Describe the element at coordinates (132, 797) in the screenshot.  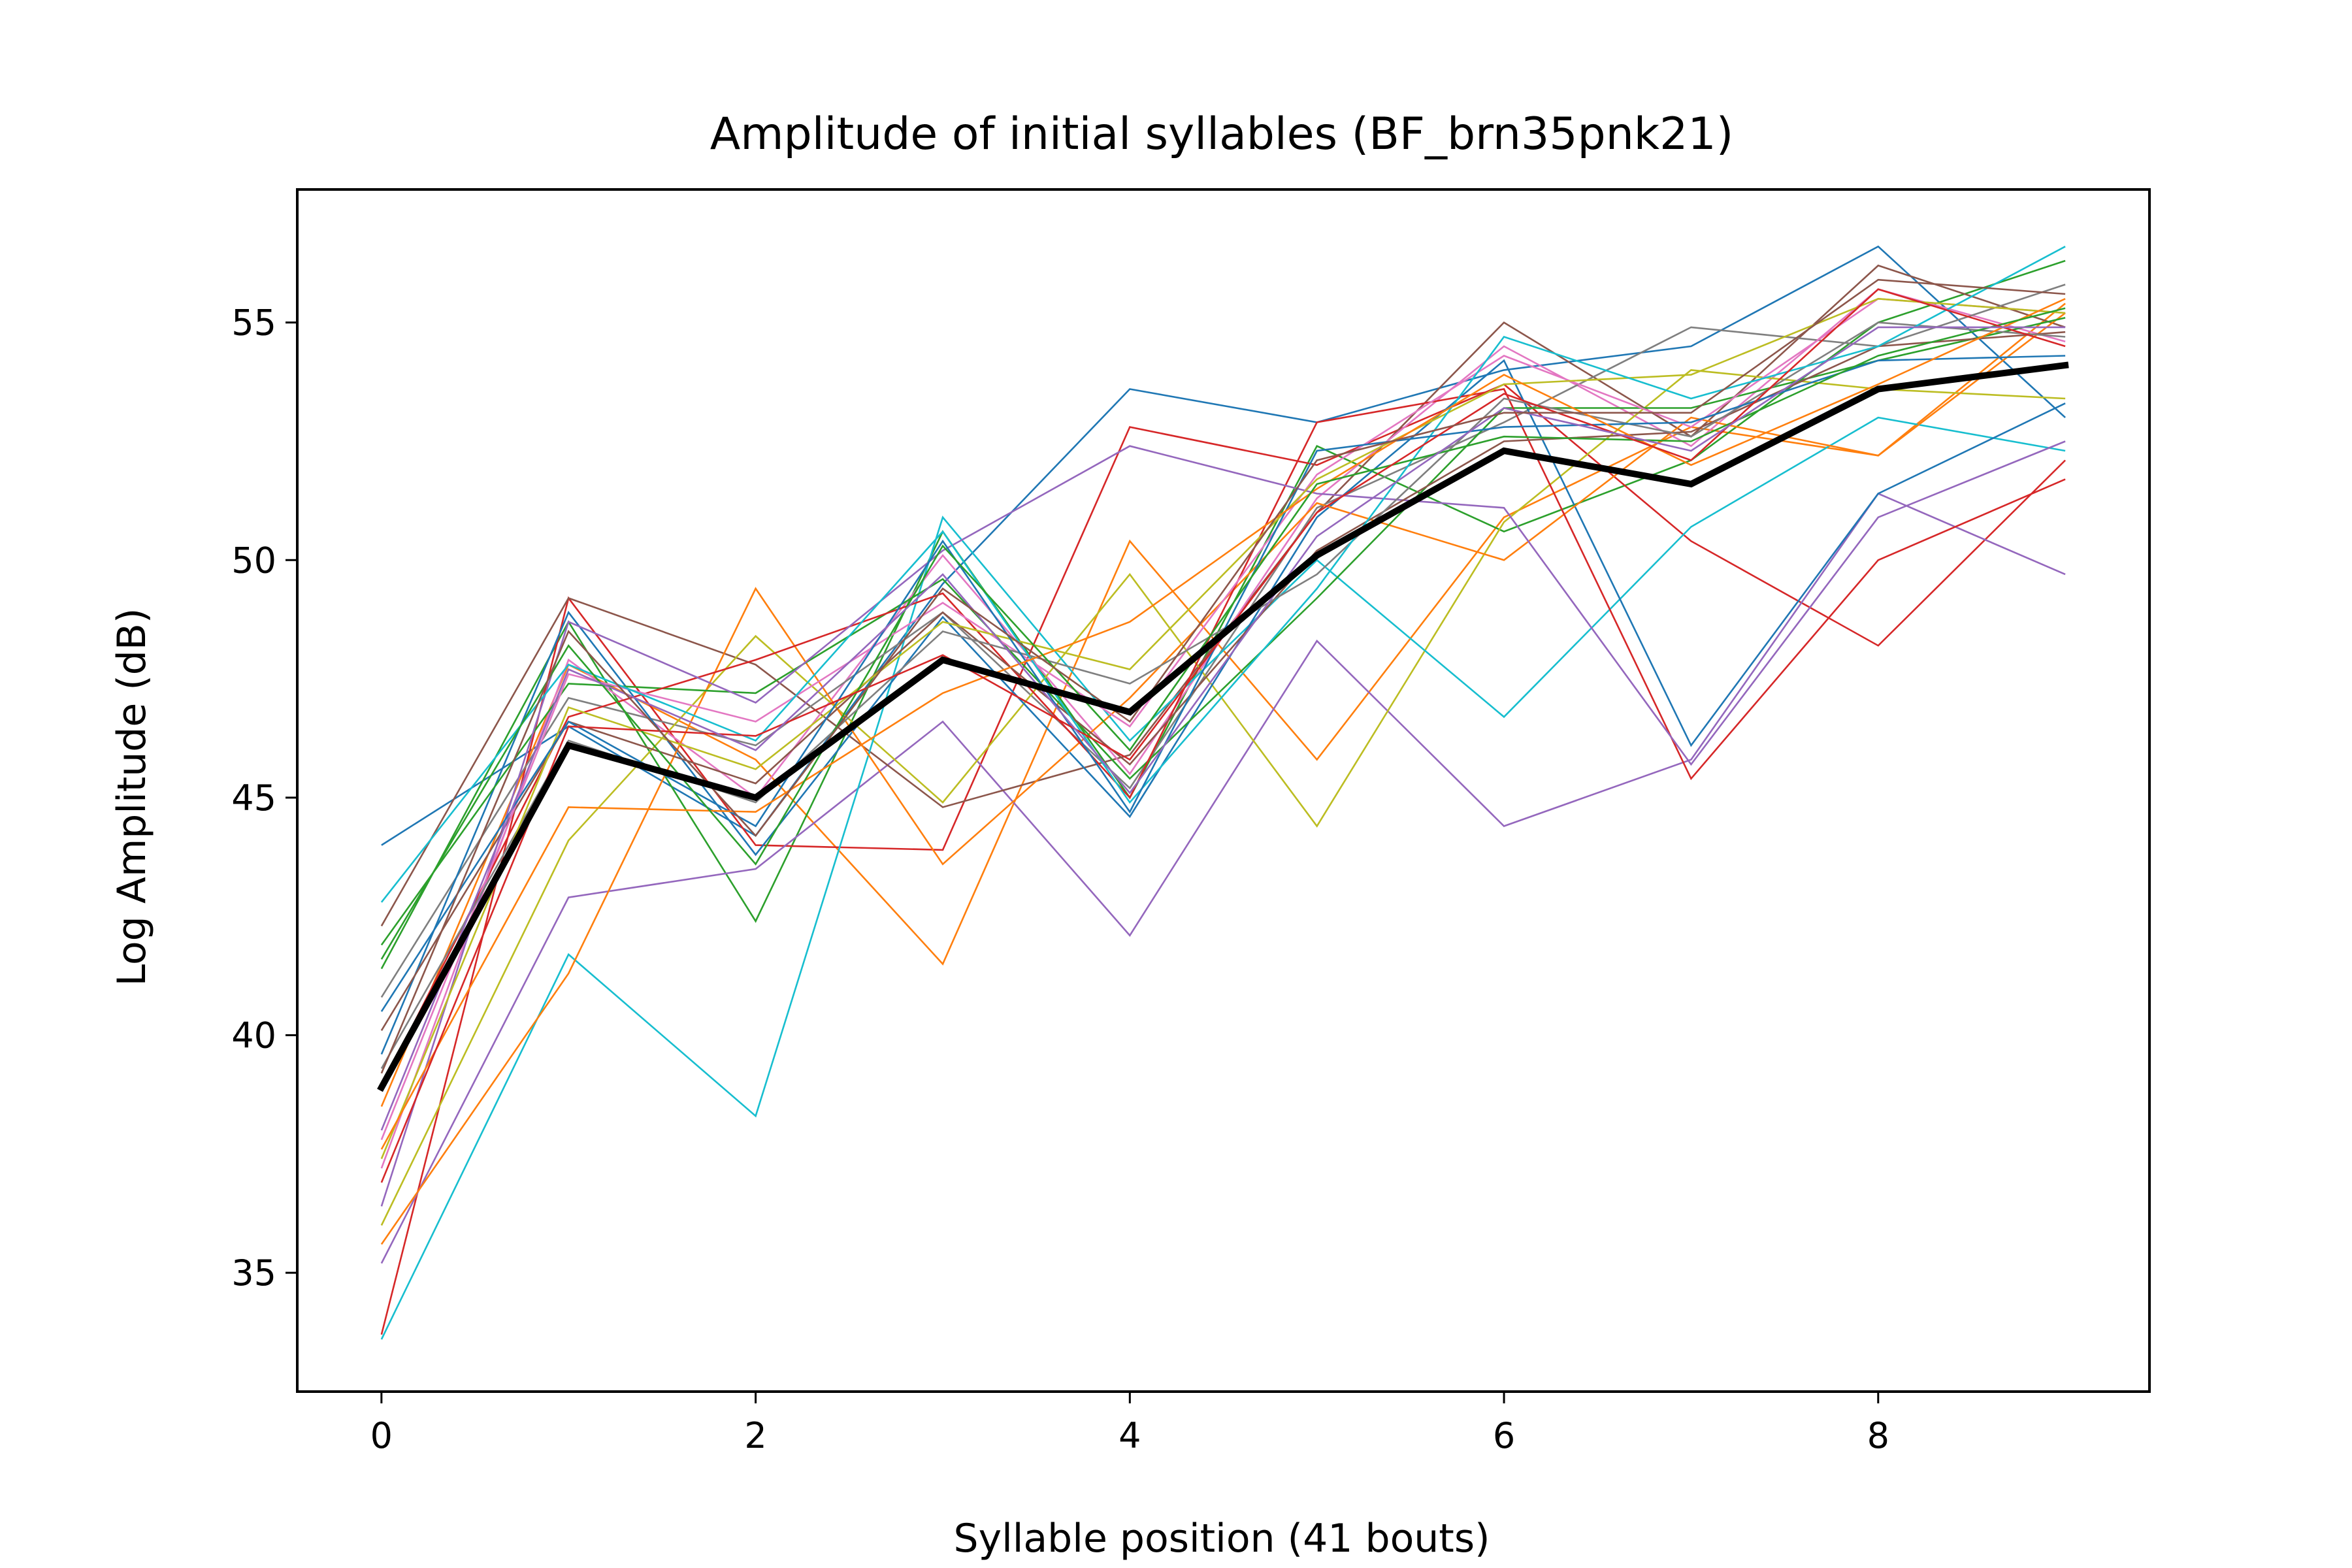
I see `y-axis-label: Log Amplitude (dB)` at that location.